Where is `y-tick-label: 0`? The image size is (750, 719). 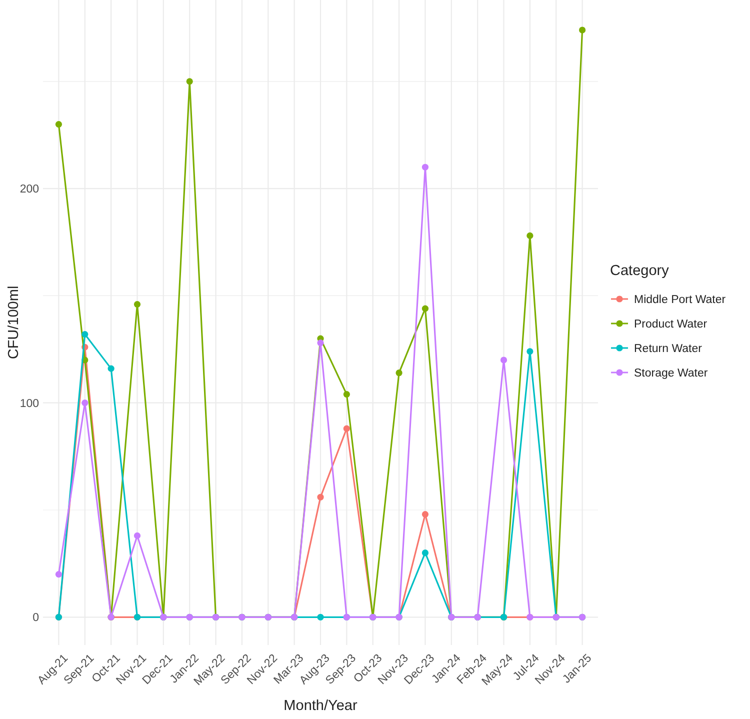
y-tick-label: 0 is located at coordinates (35, 618).